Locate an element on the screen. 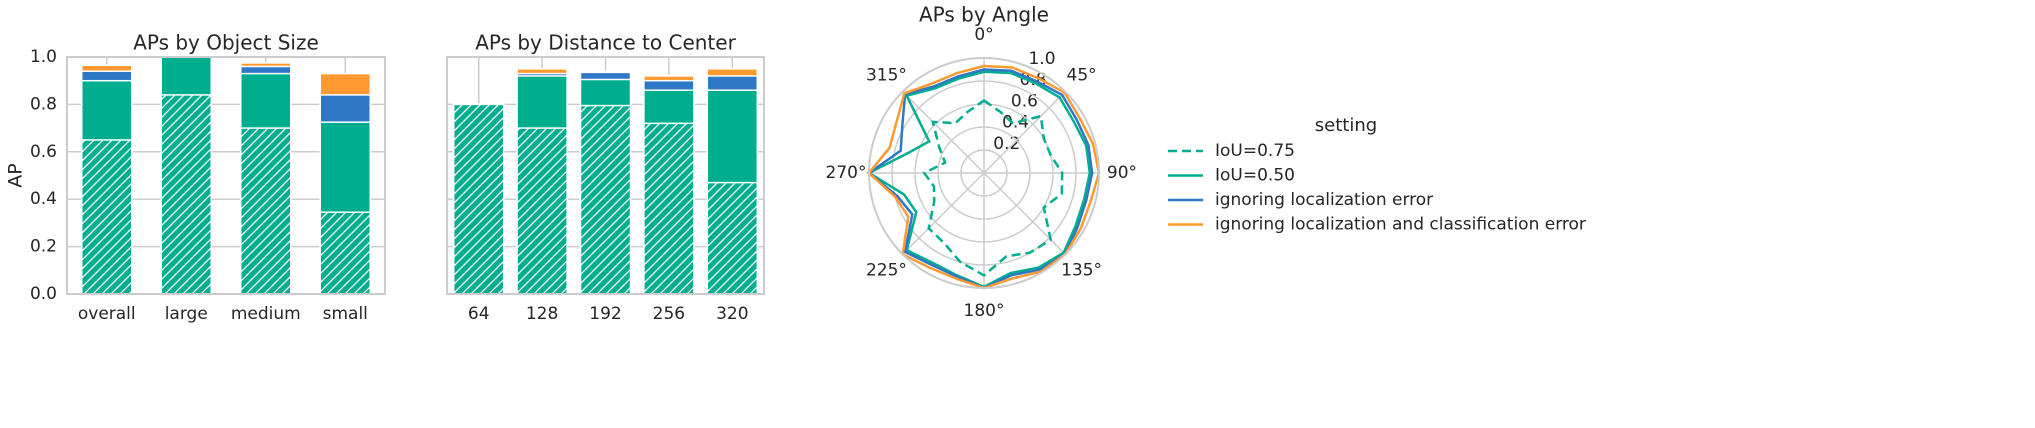 This screenshot has height=428, width=2035. y-tick-label: 0.0 is located at coordinates (43, 294).